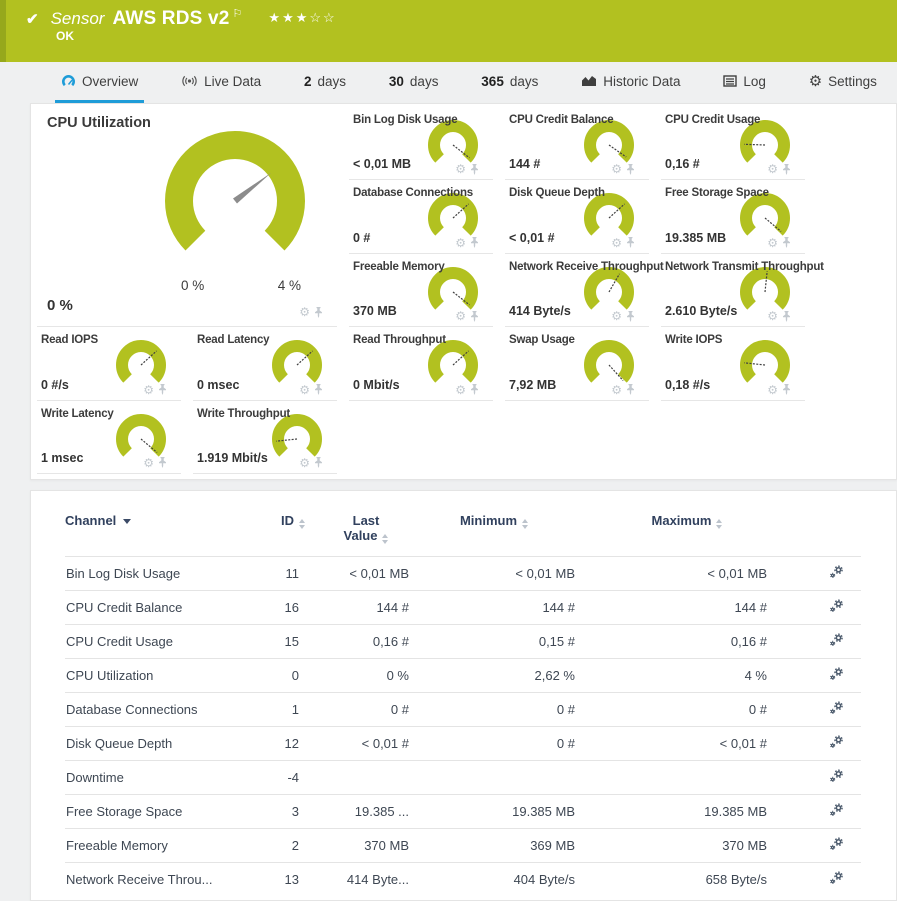 The width and height of the screenshot is (897, 901). What do you see at coordinates (158, 573) in the screenshot?
I see `channel-name-cell: Bin Log Disk Usage` at bounding box center [158, 573].